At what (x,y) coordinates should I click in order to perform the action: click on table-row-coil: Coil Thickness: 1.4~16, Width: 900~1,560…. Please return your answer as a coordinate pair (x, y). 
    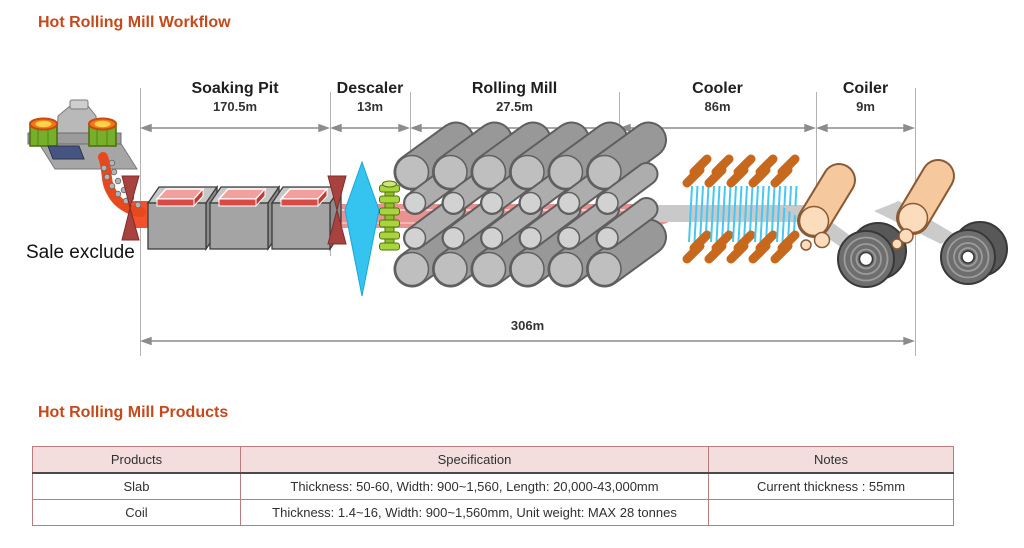
    Looking at the image, I should click on (493, 512).